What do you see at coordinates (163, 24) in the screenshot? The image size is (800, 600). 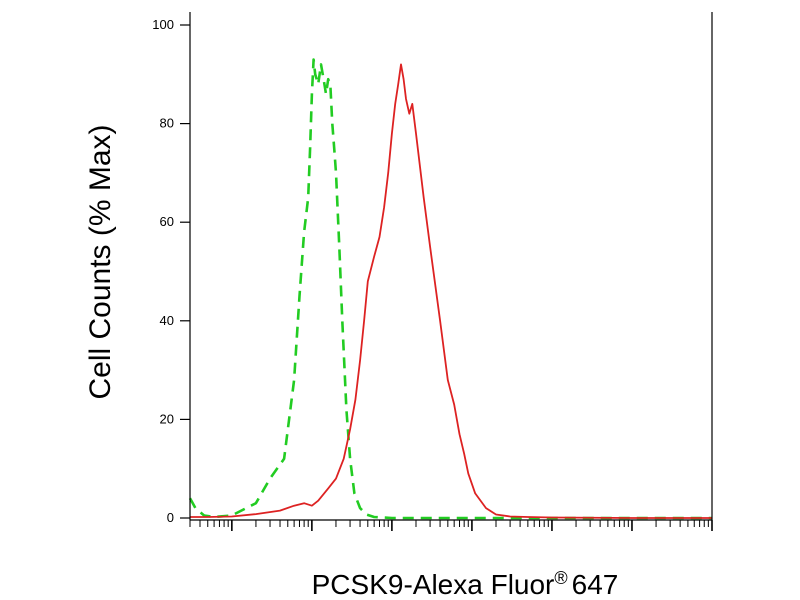 I see `y-tick-label: 100` at bounding box center [163, 24].